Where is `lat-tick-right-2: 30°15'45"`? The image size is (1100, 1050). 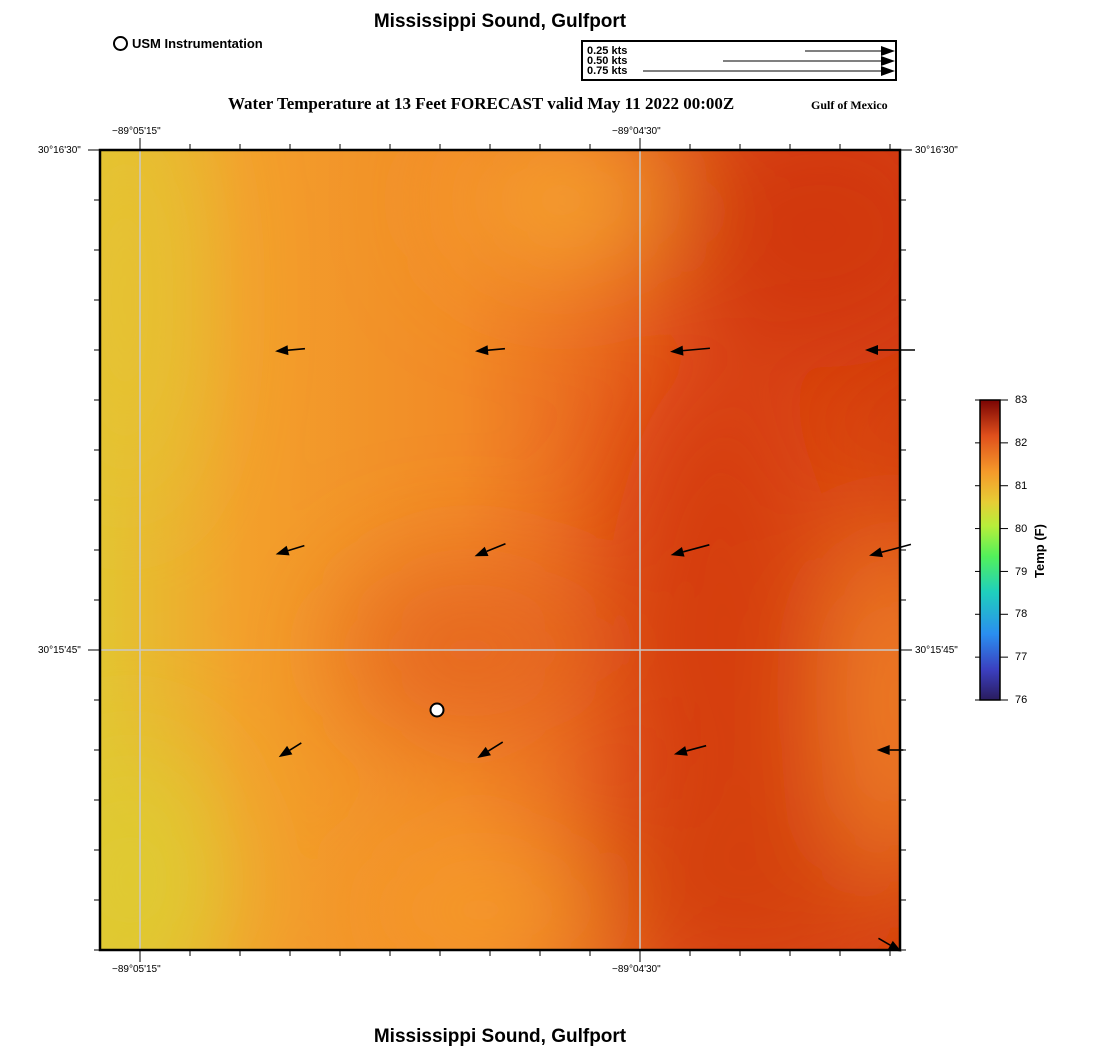
lat-tick-right-2: 30°15'45" is located at coordinates (936, 650).